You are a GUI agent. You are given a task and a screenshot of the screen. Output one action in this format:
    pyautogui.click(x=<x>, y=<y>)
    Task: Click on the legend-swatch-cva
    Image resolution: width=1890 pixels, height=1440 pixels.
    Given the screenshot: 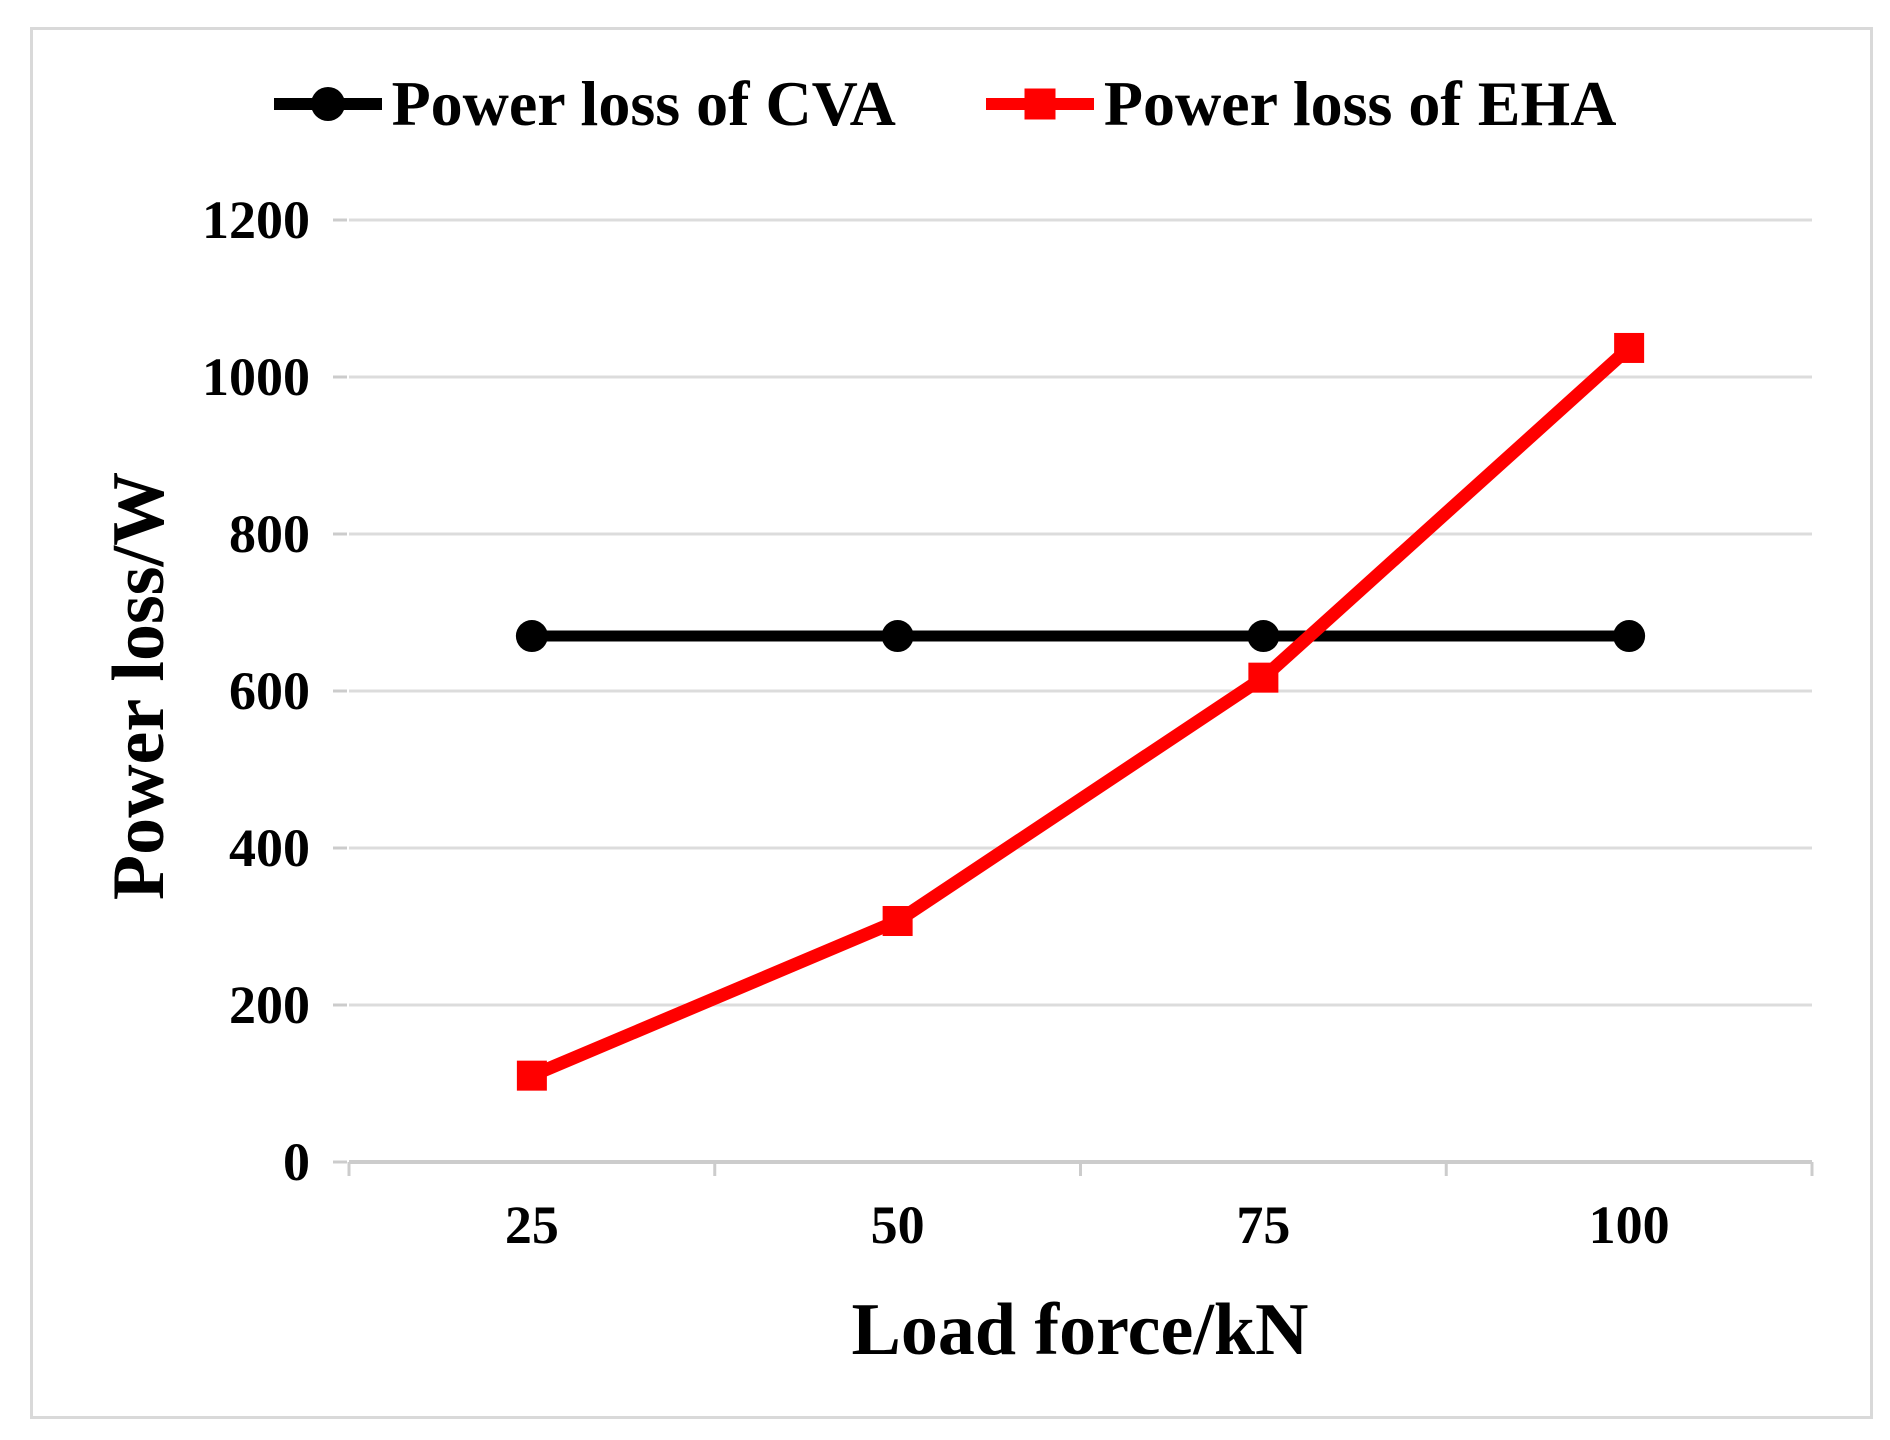 What is the action you would take?
    pyautogui.click(x=327, y=104)
    